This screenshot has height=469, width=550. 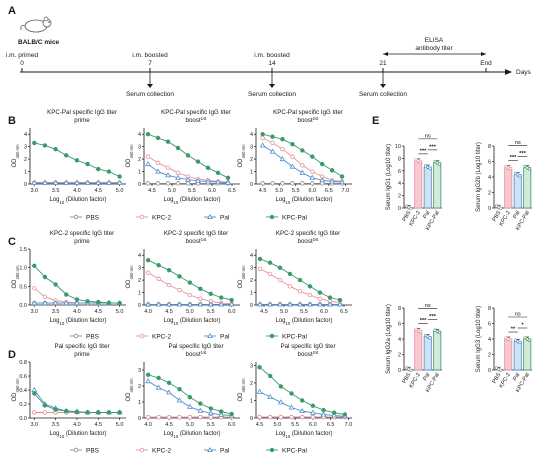 What do you see at coordinates (172, 191) in the screenshot?
I see `chart-b2-xtick-label-1: 5.0` at bounding box center [172, 191].